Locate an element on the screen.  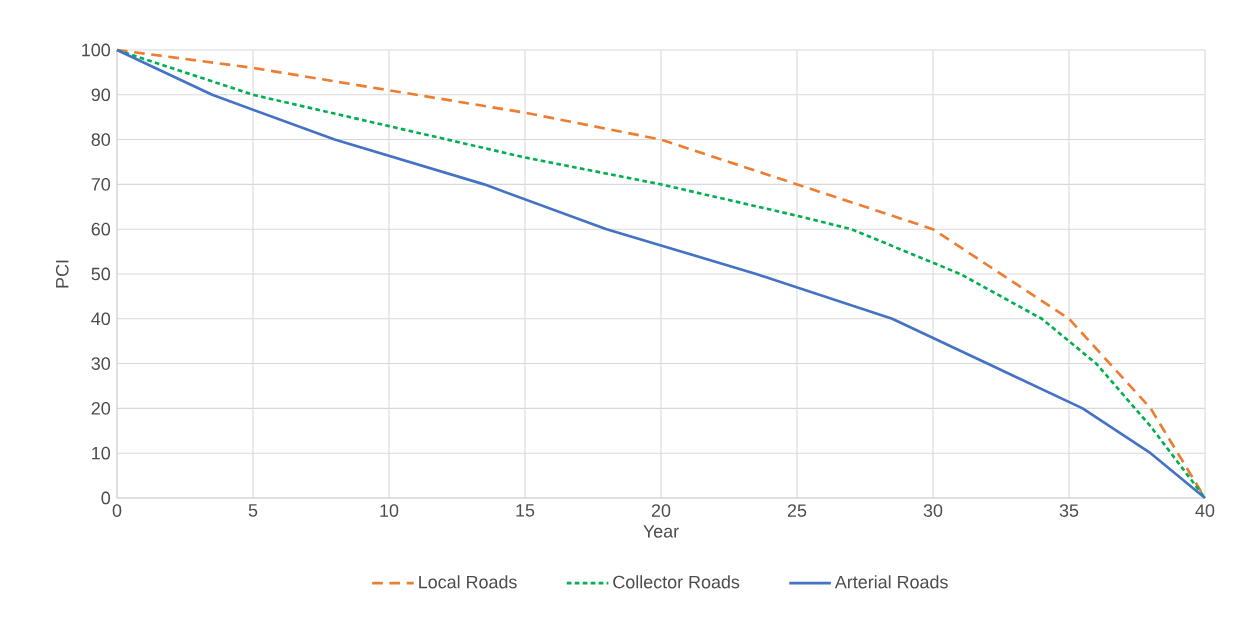
x-tick-label: 5 is located at coordinates (253, 510).